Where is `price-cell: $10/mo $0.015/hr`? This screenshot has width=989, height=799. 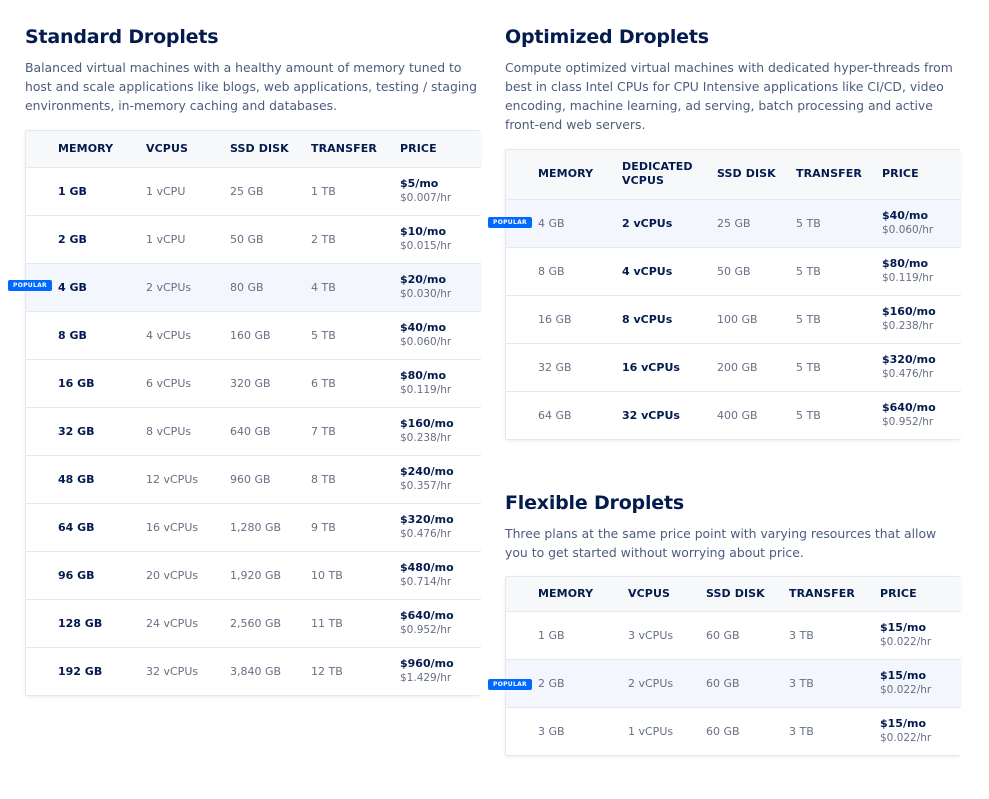
price-cell: $10/mo $0.015/hr is located at coordinates (440, 239).